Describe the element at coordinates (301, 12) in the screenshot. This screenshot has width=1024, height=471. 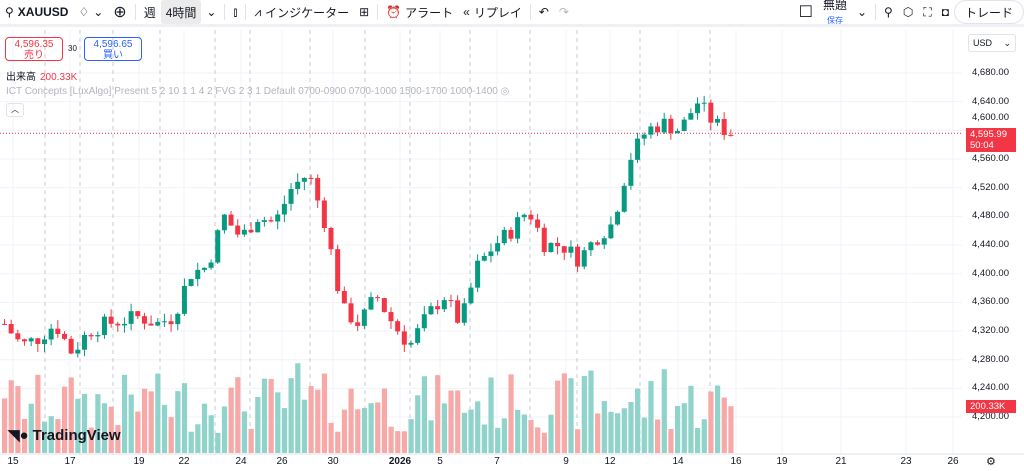
I see `indicators-button: ⩘ インジケーター` at that location.